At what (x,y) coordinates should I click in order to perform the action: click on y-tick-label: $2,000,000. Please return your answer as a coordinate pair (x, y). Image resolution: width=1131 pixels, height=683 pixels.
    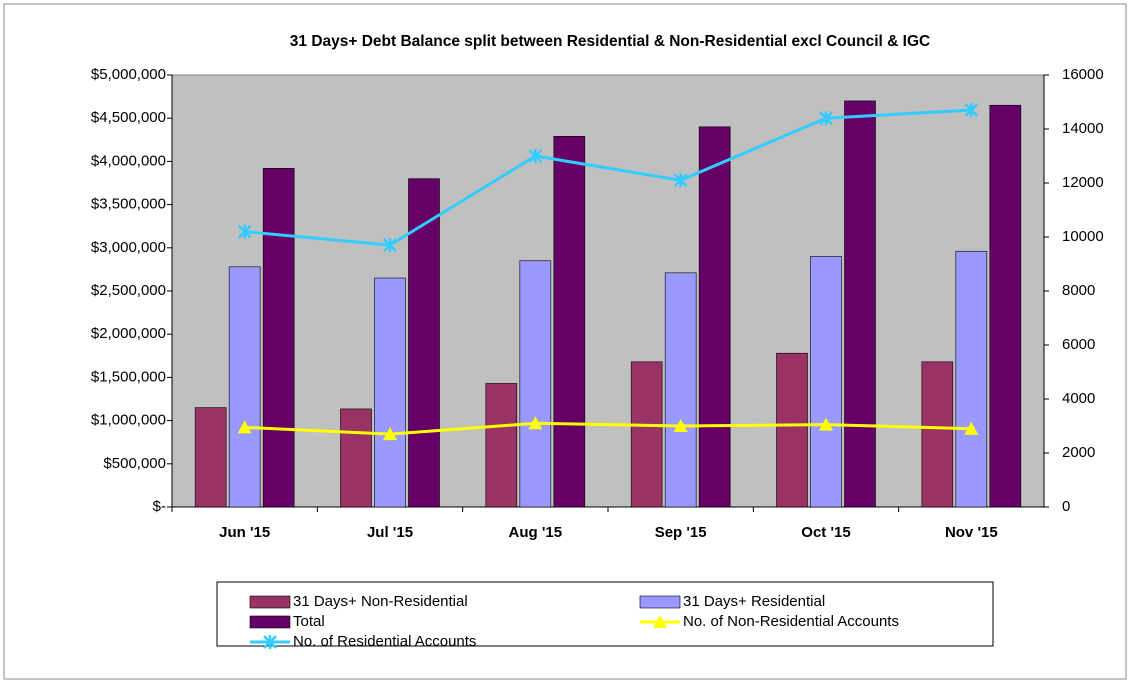
    Looking at the image, I should click on (128, 333).